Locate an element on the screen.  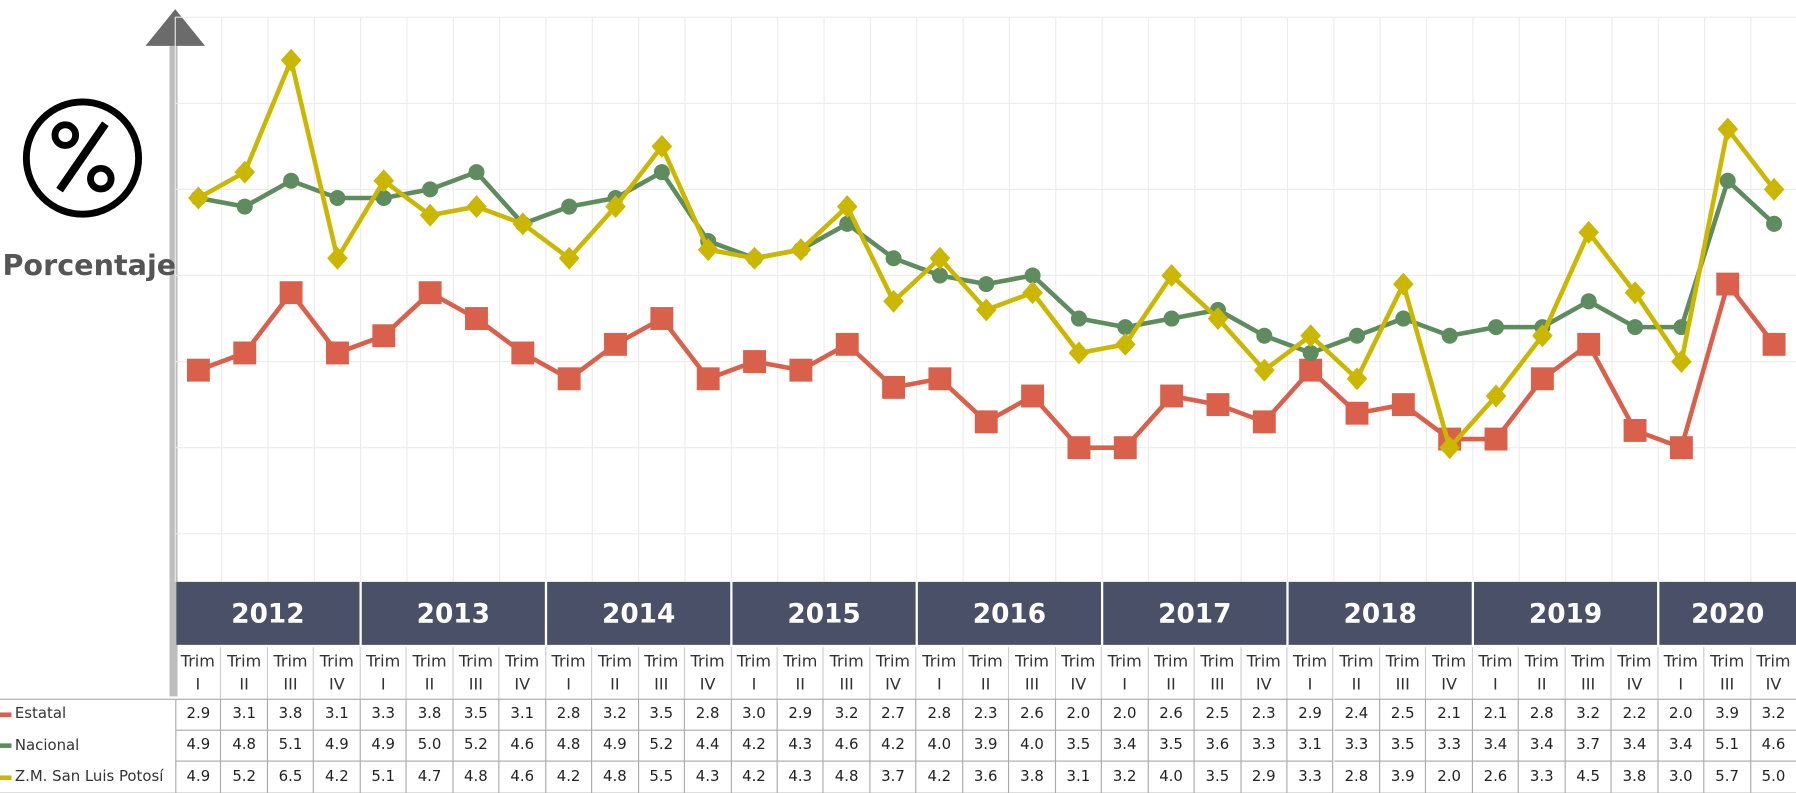
table-value: 6.5 is located at coordinates (291, 777).